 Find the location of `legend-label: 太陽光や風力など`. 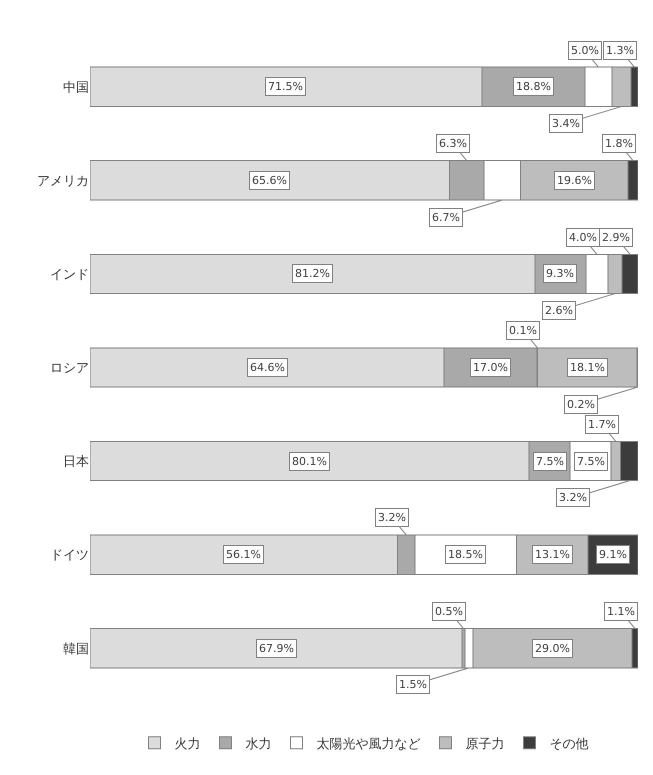

legend-label: 太陽光や風力など is located at coordinates (368, 744).